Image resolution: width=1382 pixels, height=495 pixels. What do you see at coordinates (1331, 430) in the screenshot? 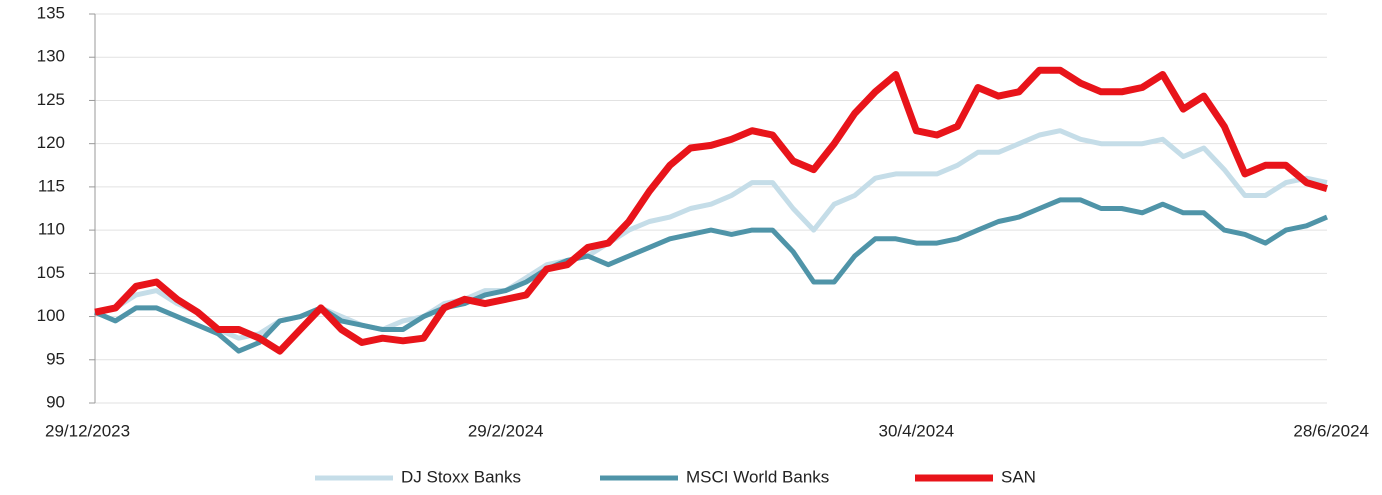
I see `x-tick-label: 28/6/2024` at bounding box center [1331, 430].